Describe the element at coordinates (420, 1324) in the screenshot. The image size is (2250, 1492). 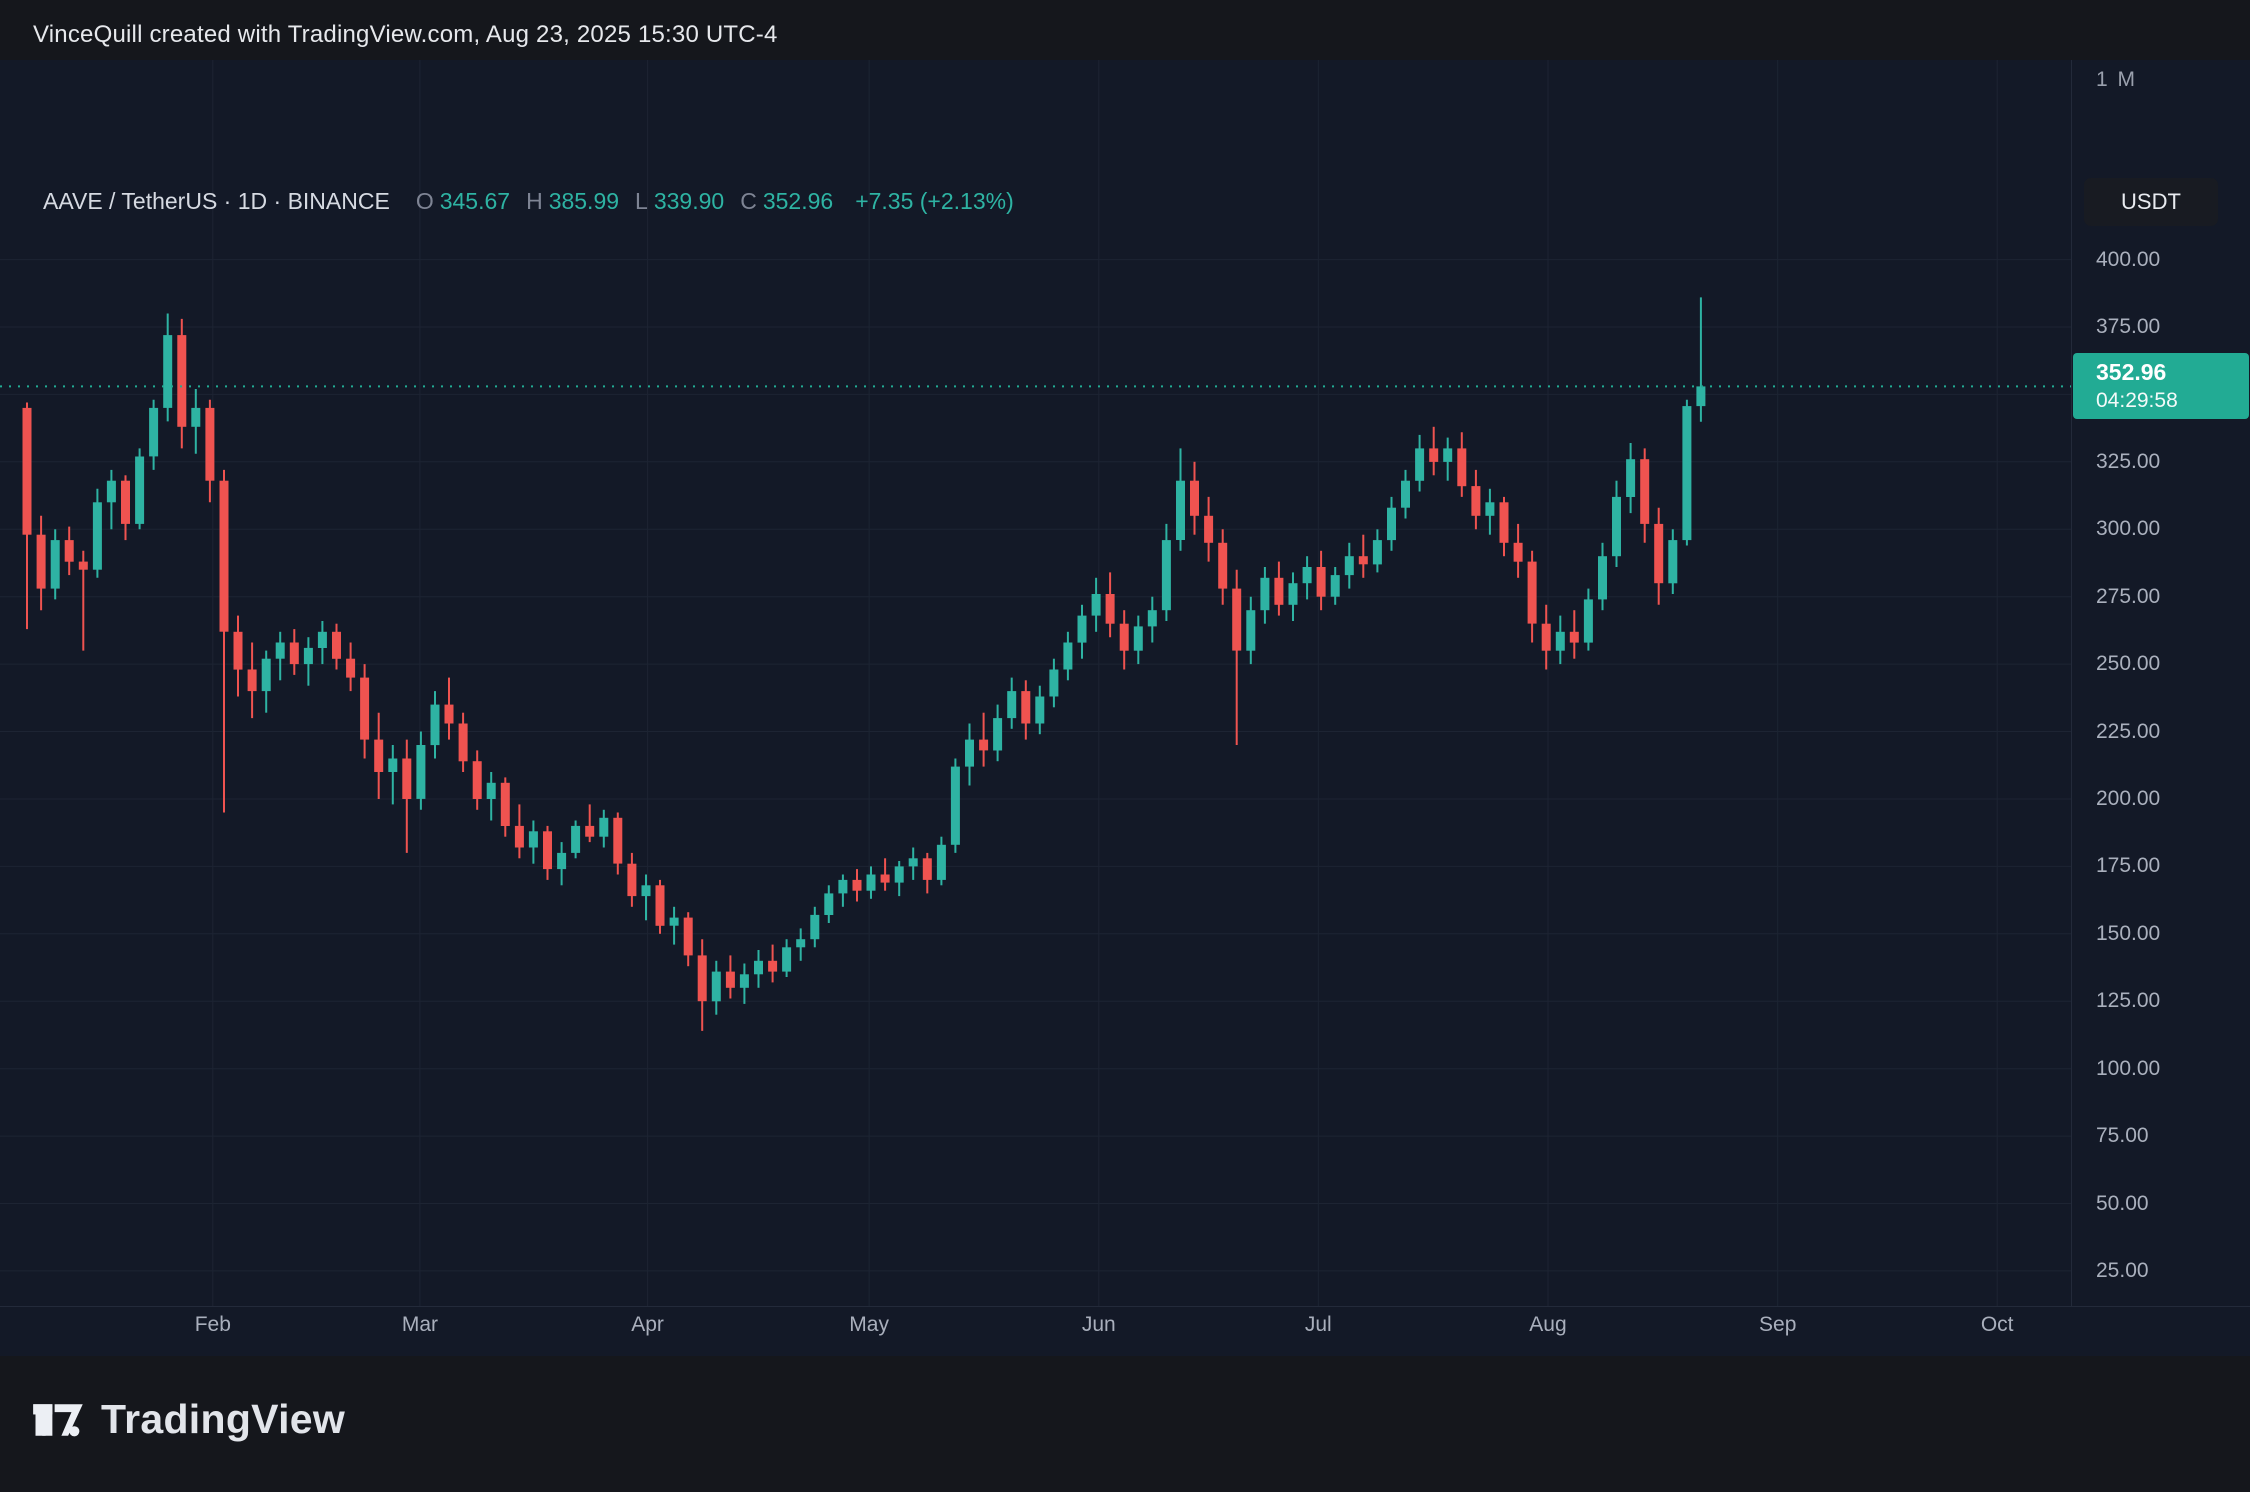
I see `time-tick-label: Mar` at that location.